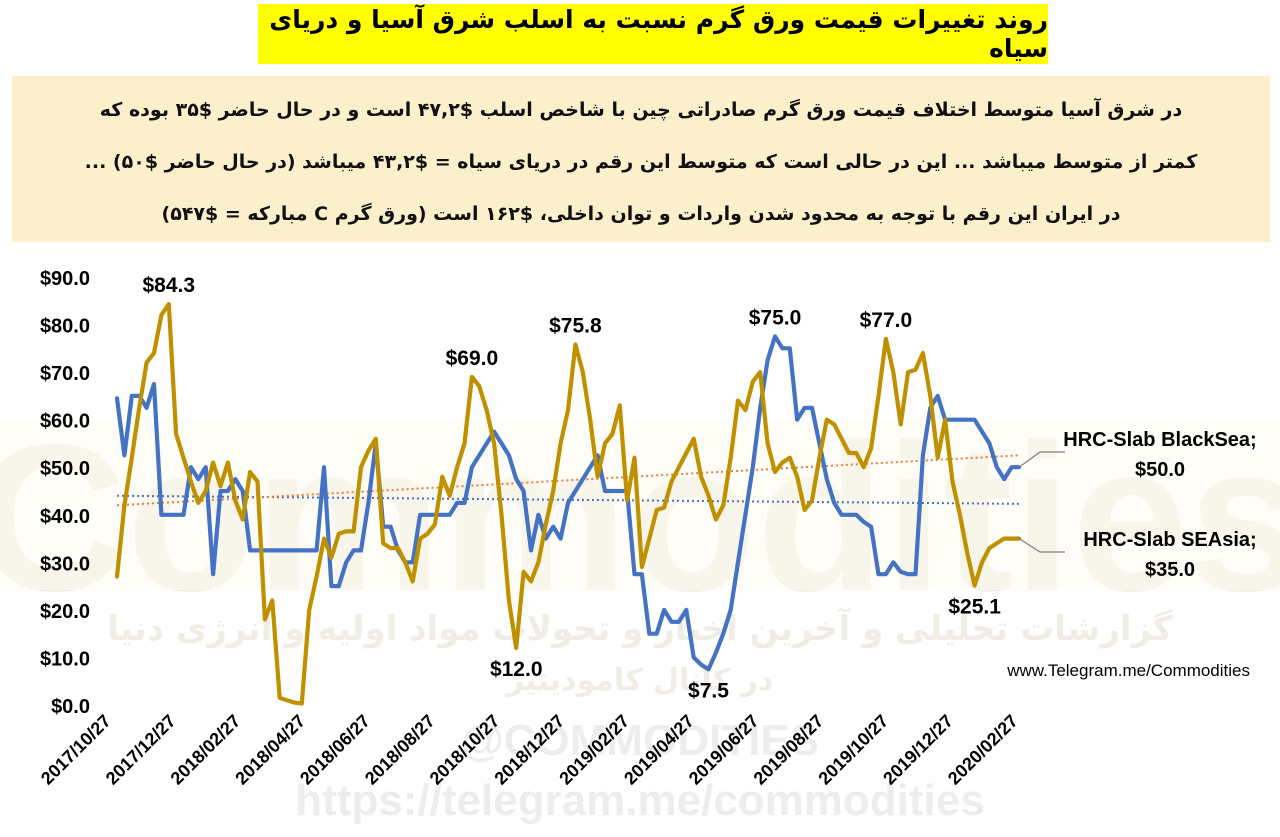 This screenshot has width=1280, height=837. I want to click on watermark-url: https://telegram.me/commodities, so click(639, 800).